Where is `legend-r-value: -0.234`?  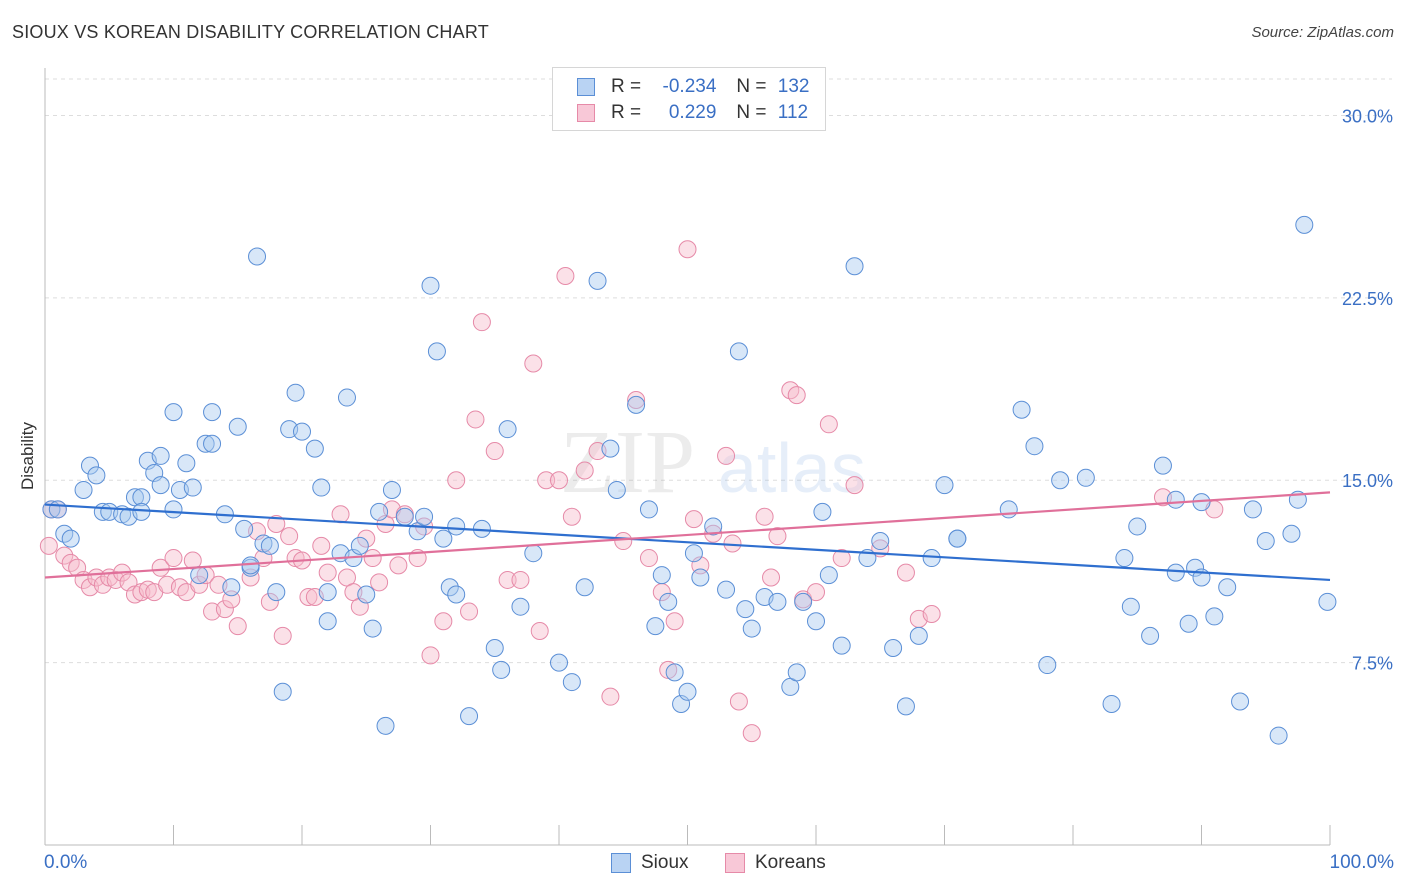
legend-r-value: -0.234 is located at coordinates (689, 86).